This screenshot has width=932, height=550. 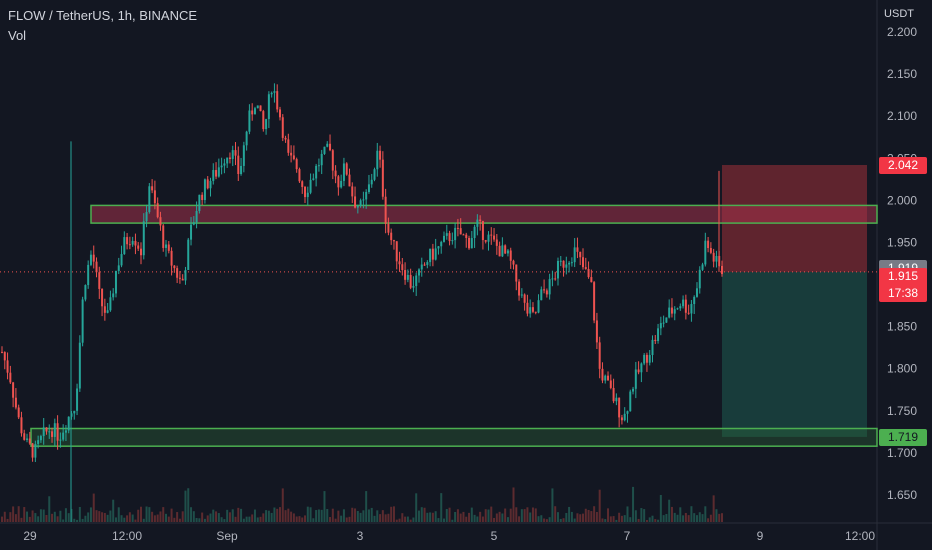 What do you see at coordinates (17, 35) in the screenshot?
I see `volume-indicator-label: Vol` at bounding box center [17, 35].